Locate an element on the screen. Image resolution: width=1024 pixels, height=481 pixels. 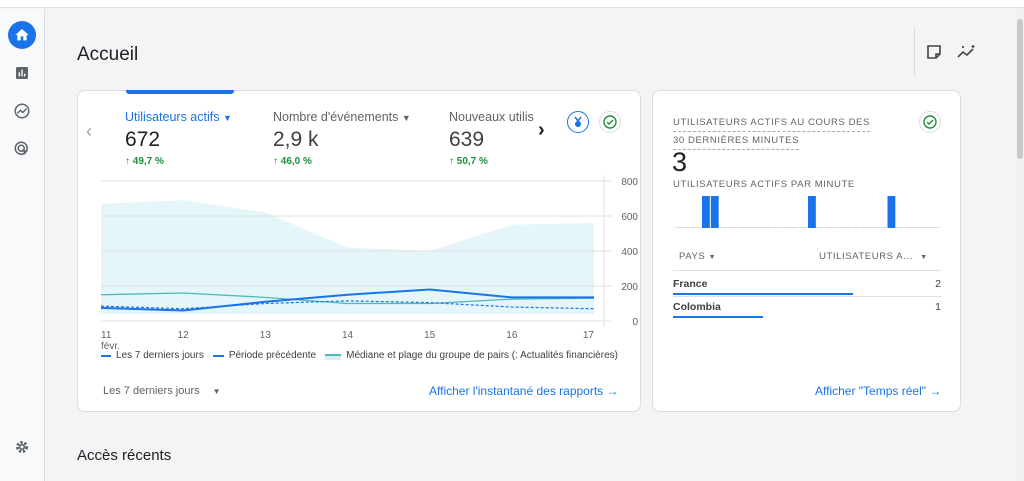
realtime-title-line: Utilisateurs actifs au cours des is located at coordinates (771, 123).